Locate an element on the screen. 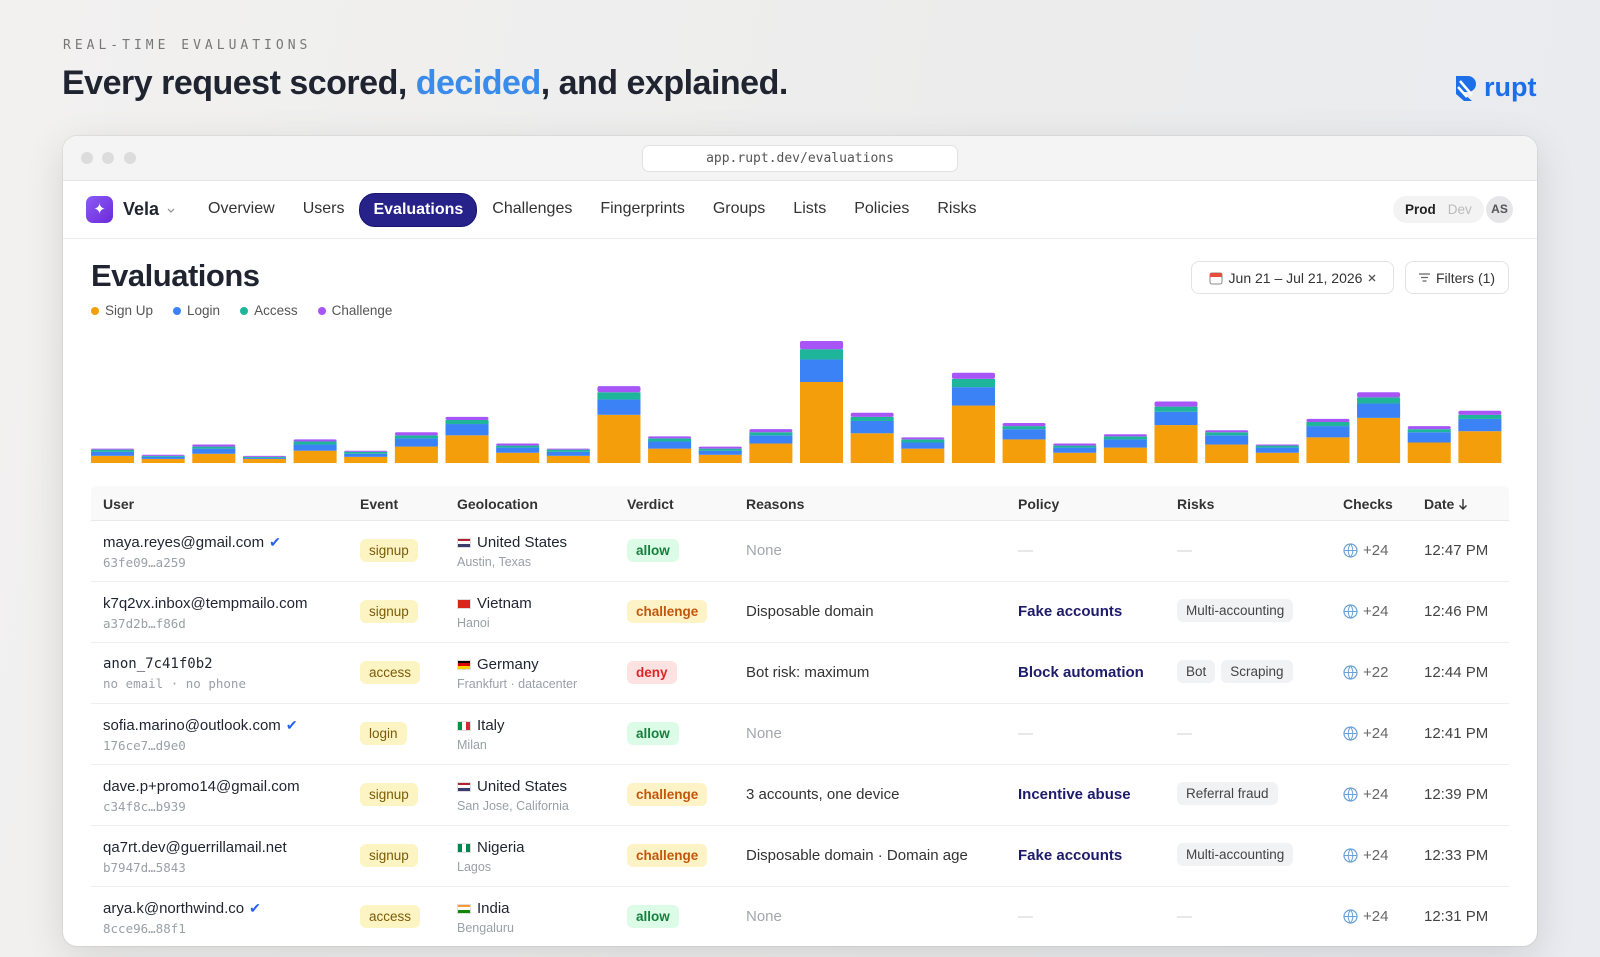  env-toggle: Prod Dev is located at coordinates (1438, 209).